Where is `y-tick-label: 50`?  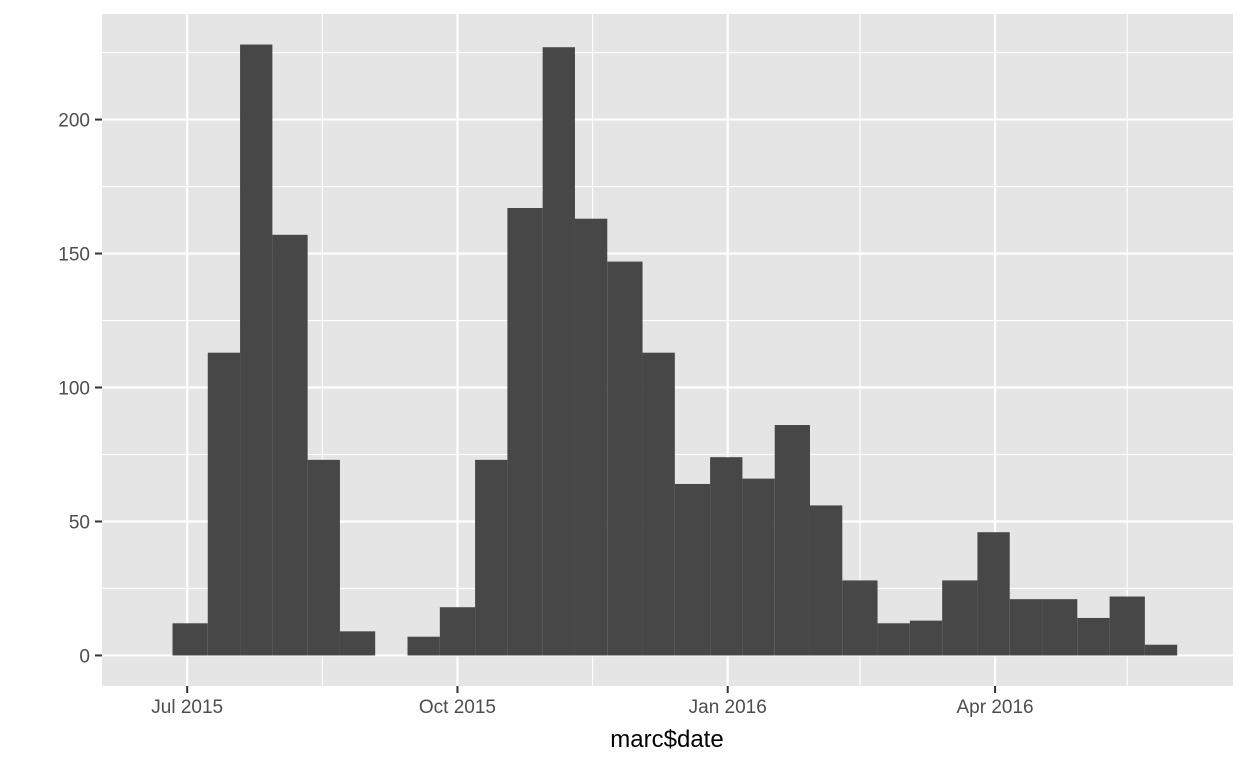
y-tick-label: 50 is located at coordinates (79, 522).